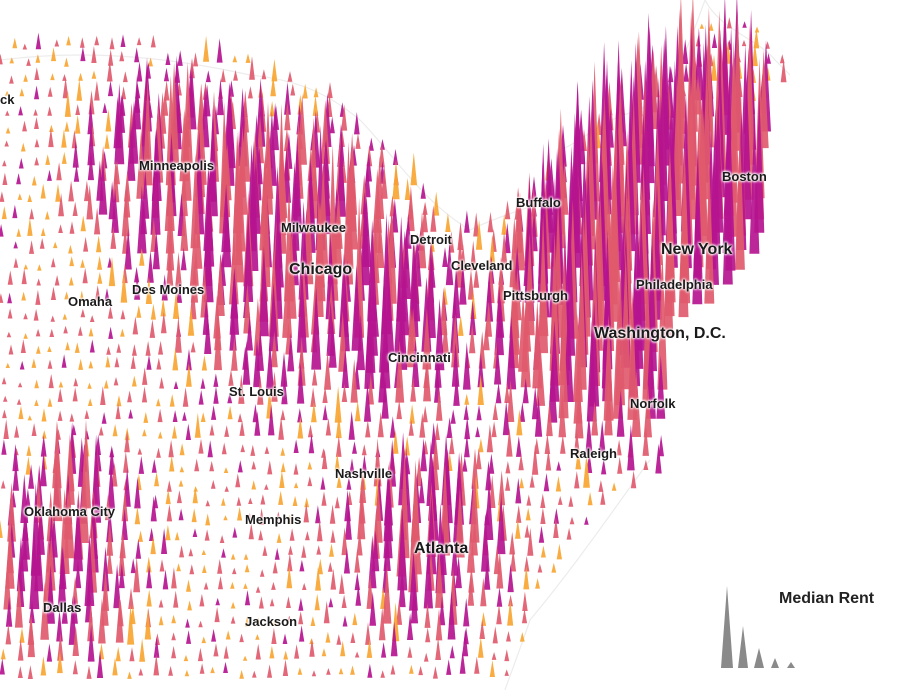  Describe the element at coordinates (674, 284) in the screenshot. I see `city-label-philadelphia: Philadelphia` at that location.